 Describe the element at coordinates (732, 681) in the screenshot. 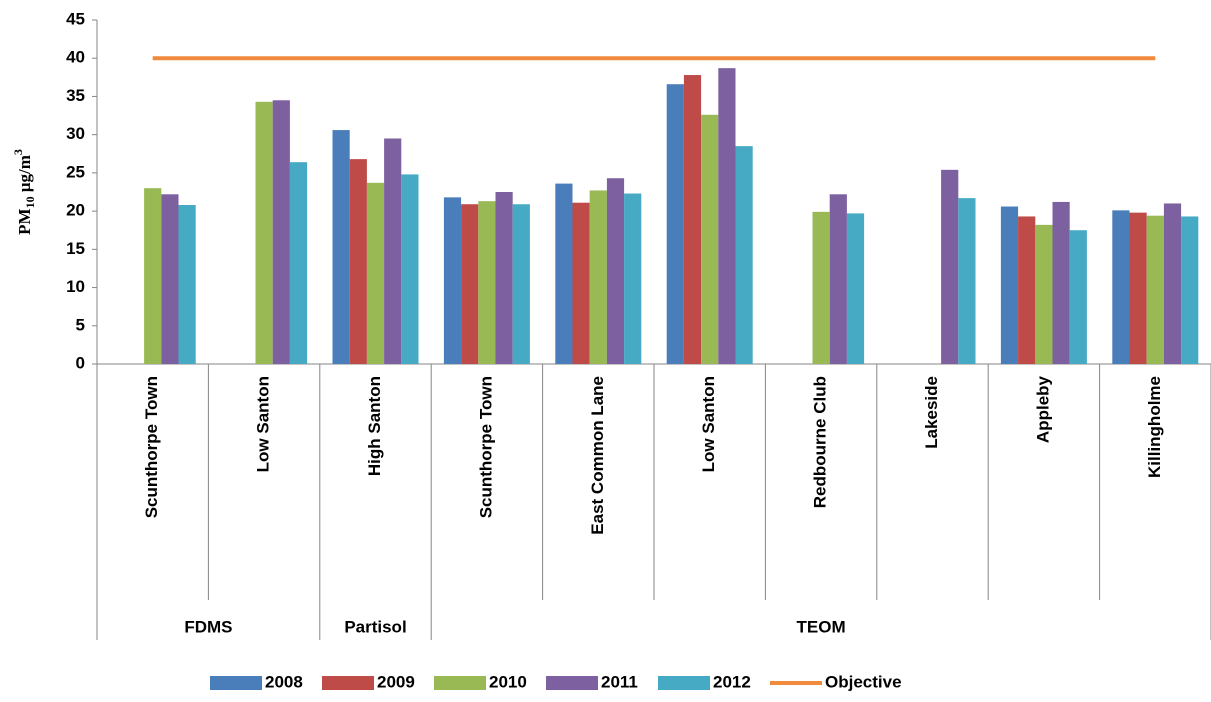

I see `legend-label: 2012` at that location.